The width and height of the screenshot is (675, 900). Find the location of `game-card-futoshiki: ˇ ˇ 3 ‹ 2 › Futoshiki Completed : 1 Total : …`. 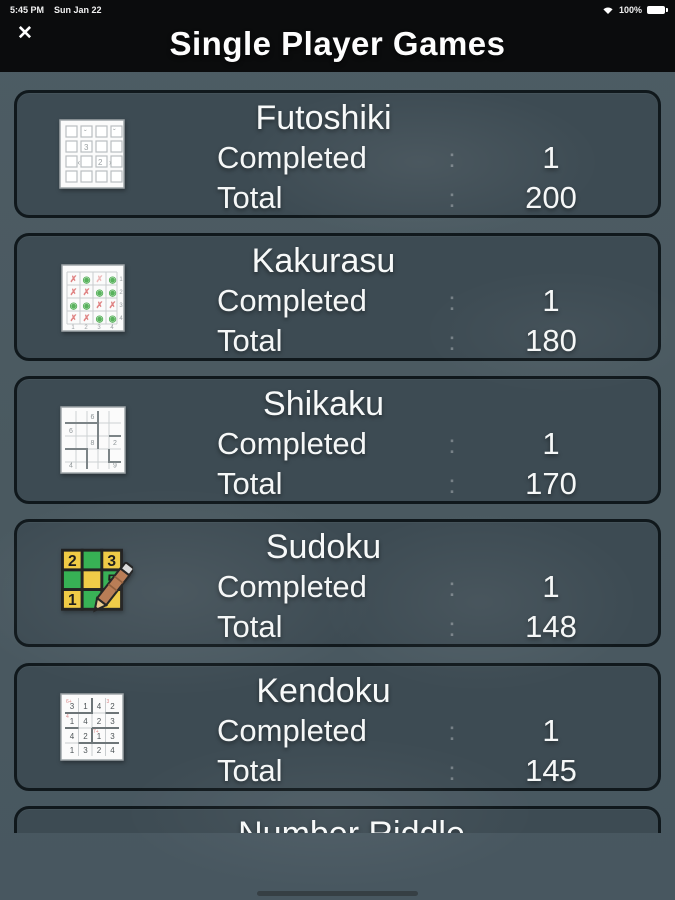

game-card-futoshiki: ˇ ˇ 3 ‹ 2 › Futoshiki Completed : 1 Total : … is located at coordinates (337, 154).